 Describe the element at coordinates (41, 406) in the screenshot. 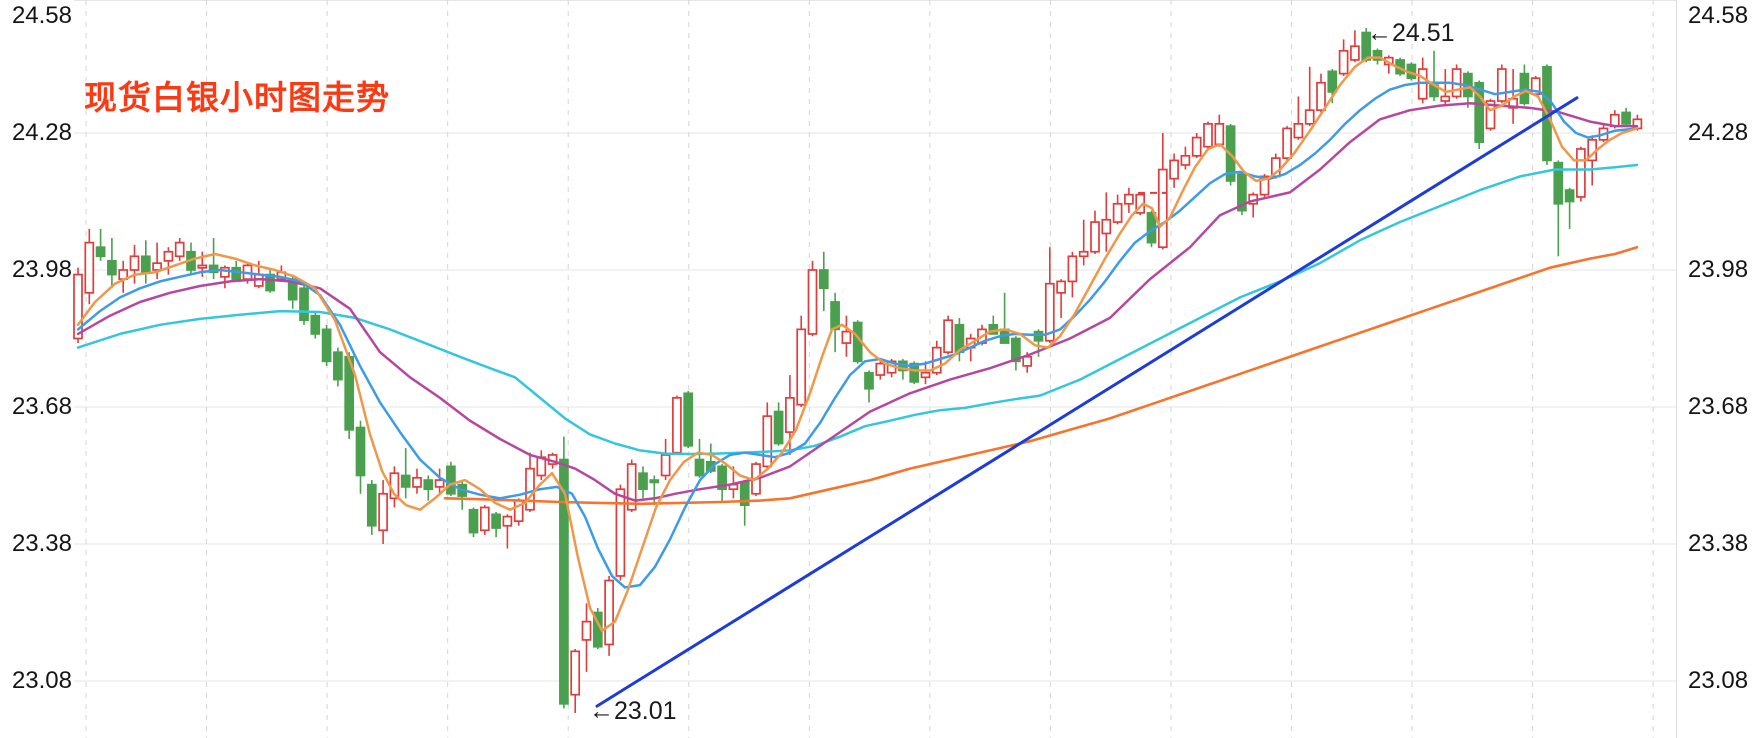

I see `y-axis-label-left: 23.68` at that location.